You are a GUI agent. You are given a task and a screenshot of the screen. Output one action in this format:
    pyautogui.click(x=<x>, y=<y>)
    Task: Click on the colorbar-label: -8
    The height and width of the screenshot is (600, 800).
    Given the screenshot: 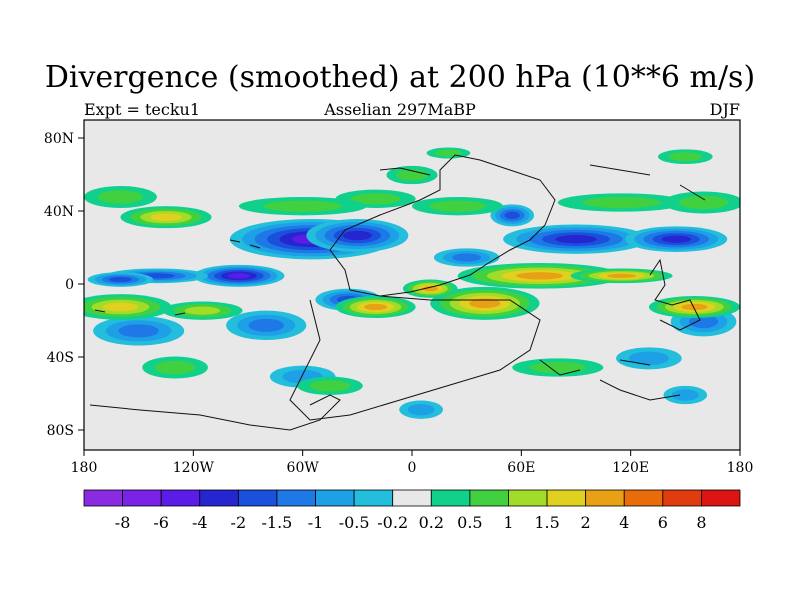 What is the action you would take?
    pyautogui.click(x=123, y=522)
    